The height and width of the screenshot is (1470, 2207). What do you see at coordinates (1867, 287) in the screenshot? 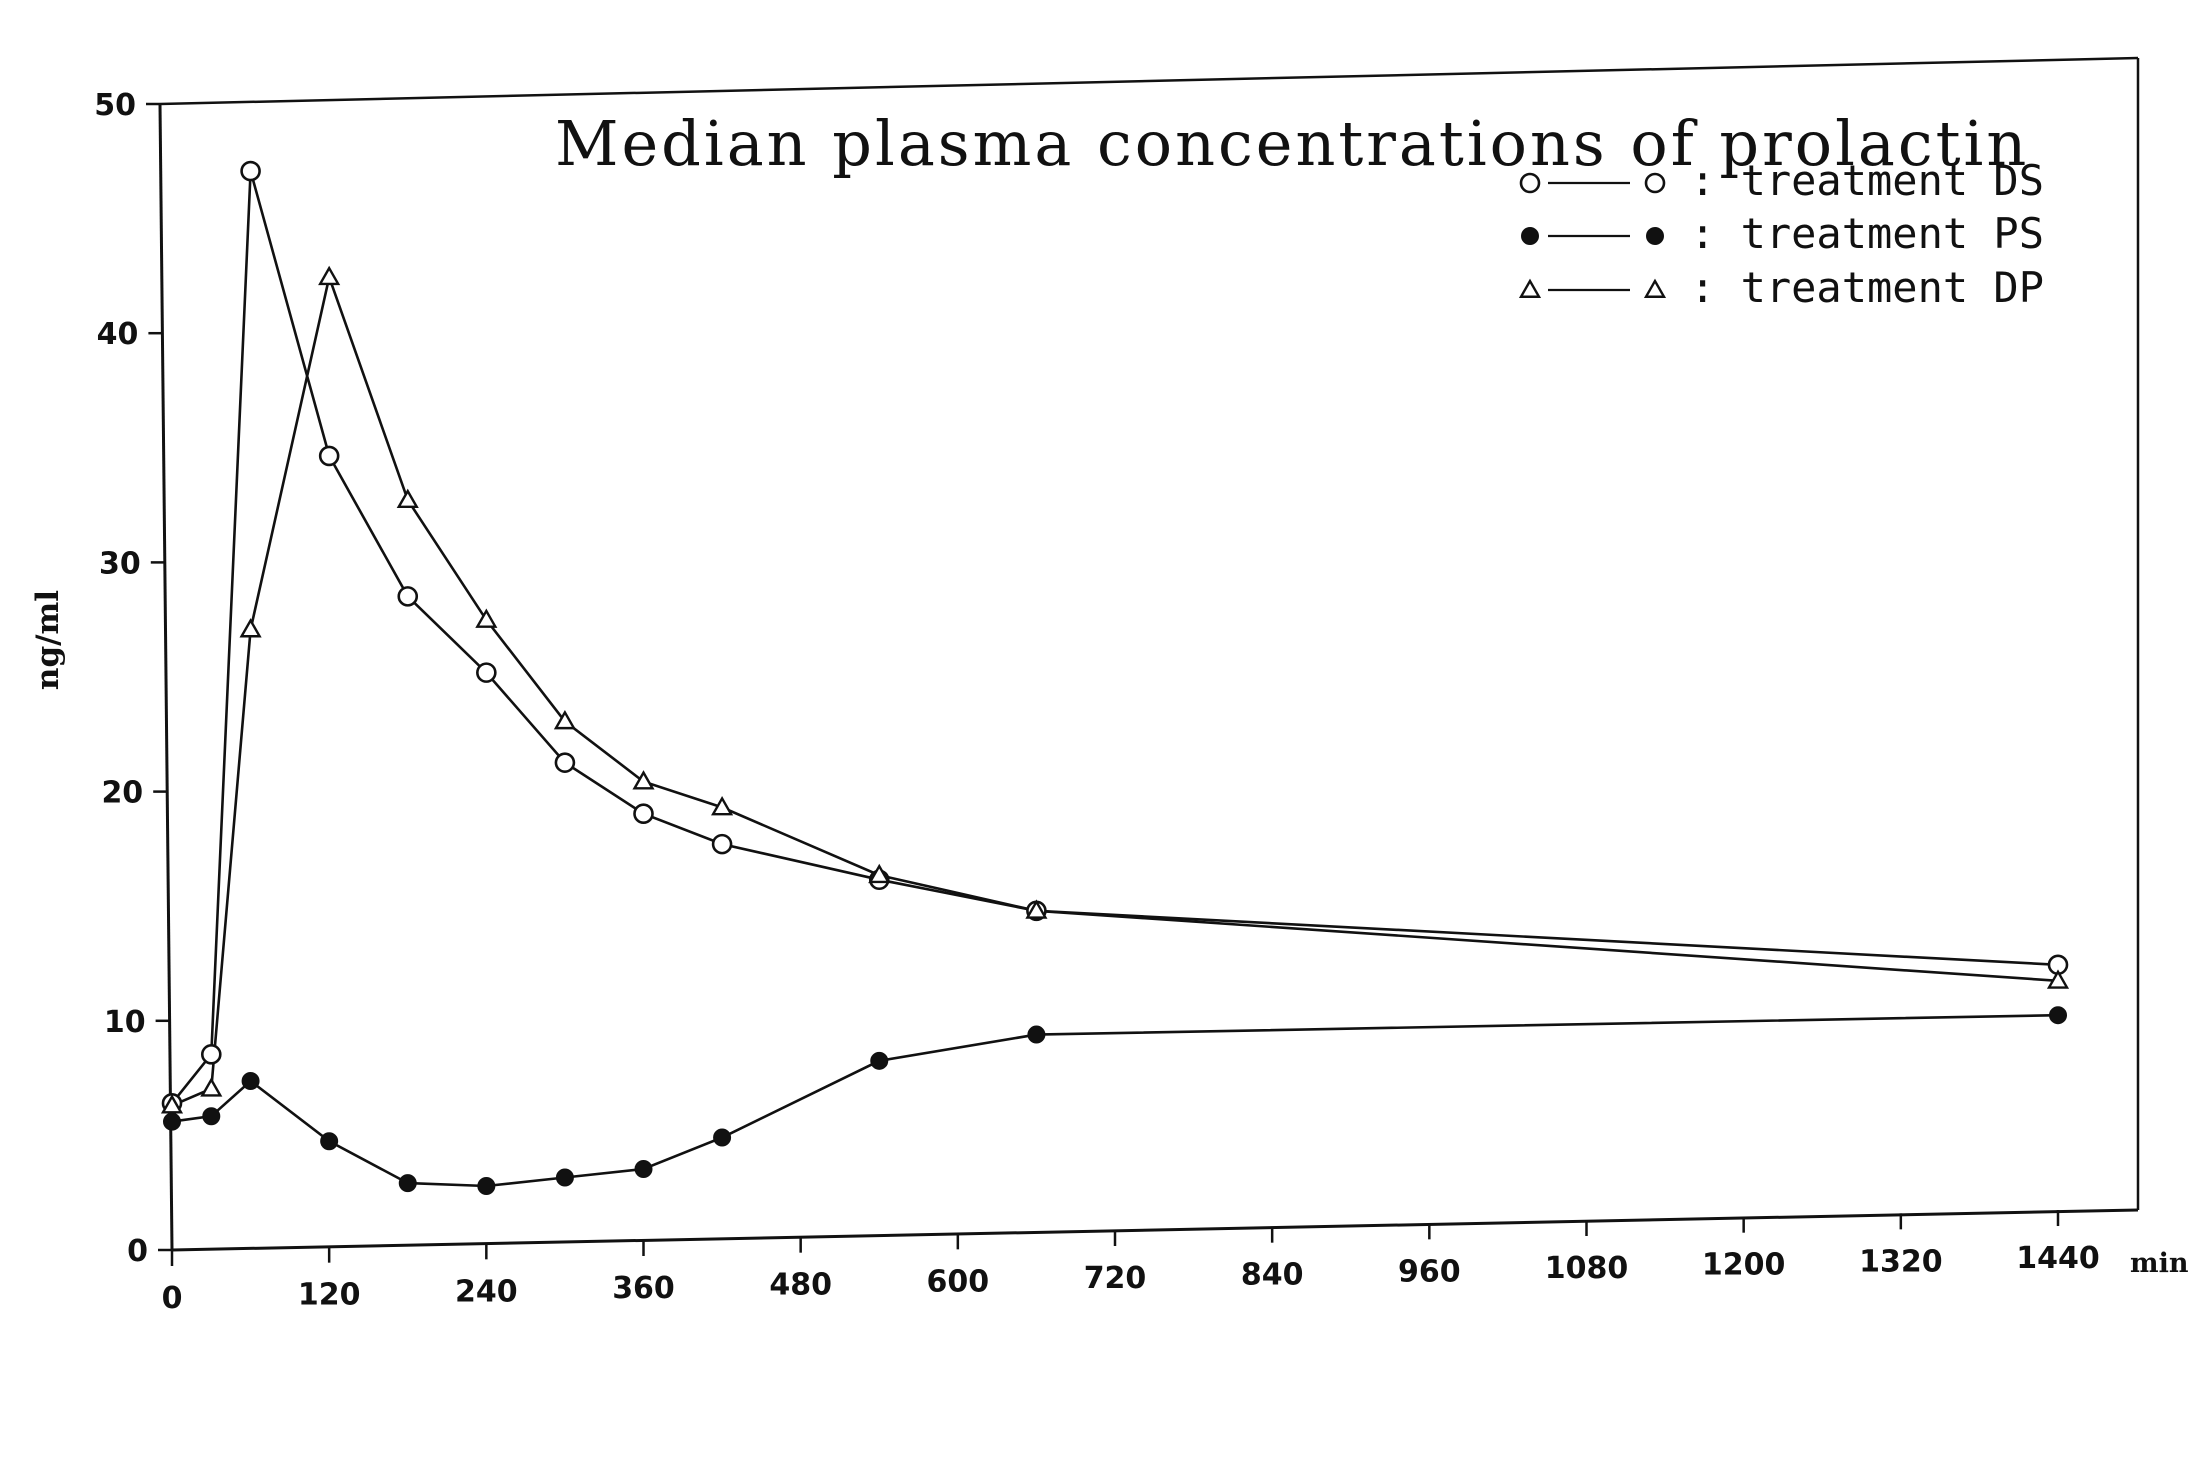
I see `legend-label: : treatment DP` at bounding box center [1867, 287].